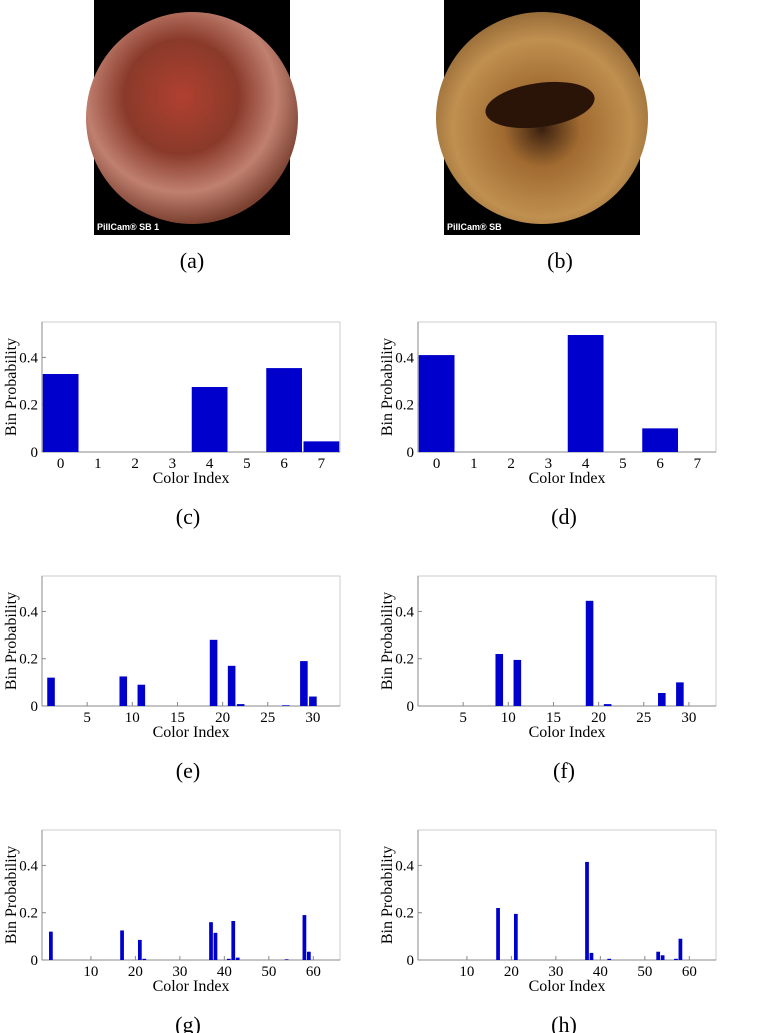  What do you see at coordinates (564, 1022) in the screenshot?
I see `caption: (h)` at bounding box center [564, 1022].